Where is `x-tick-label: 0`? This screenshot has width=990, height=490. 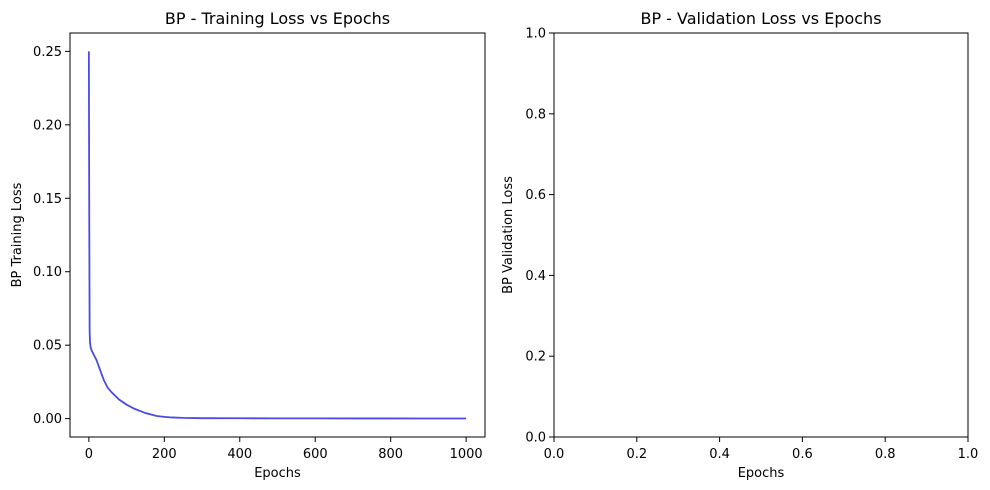 x-tick-label: 0 is located at coordinates (89, 454).